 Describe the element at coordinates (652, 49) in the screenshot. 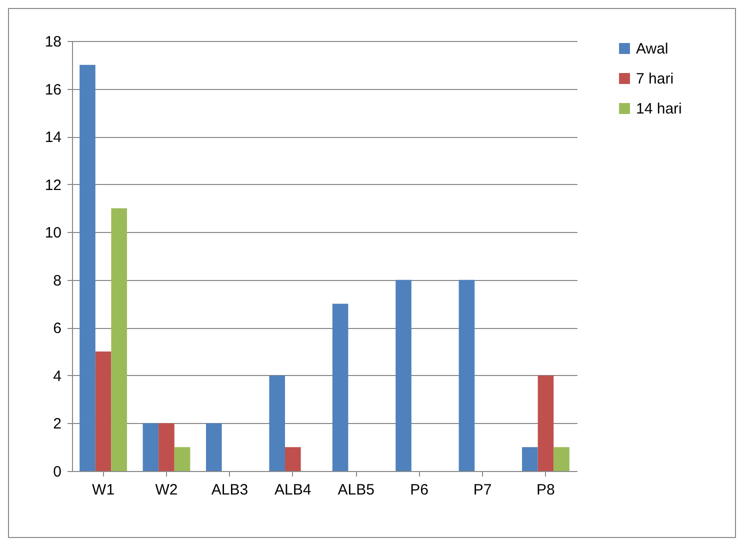

I see `legend-label: Awal` at that location.